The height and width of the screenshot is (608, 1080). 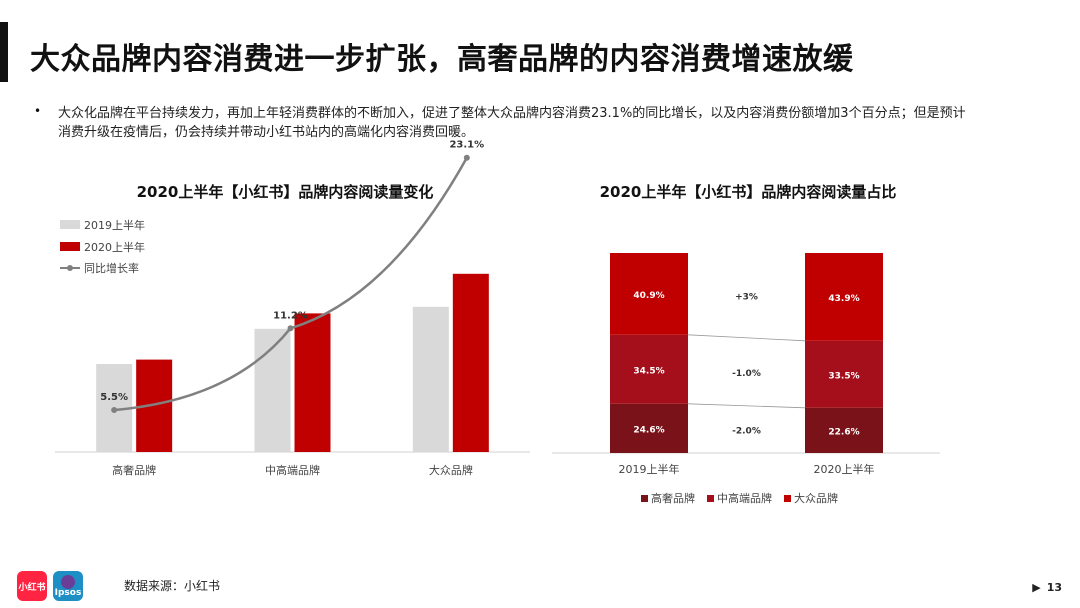 I want to click on ipsos-logo-text: Ipsos, so click(x=68, y=593).